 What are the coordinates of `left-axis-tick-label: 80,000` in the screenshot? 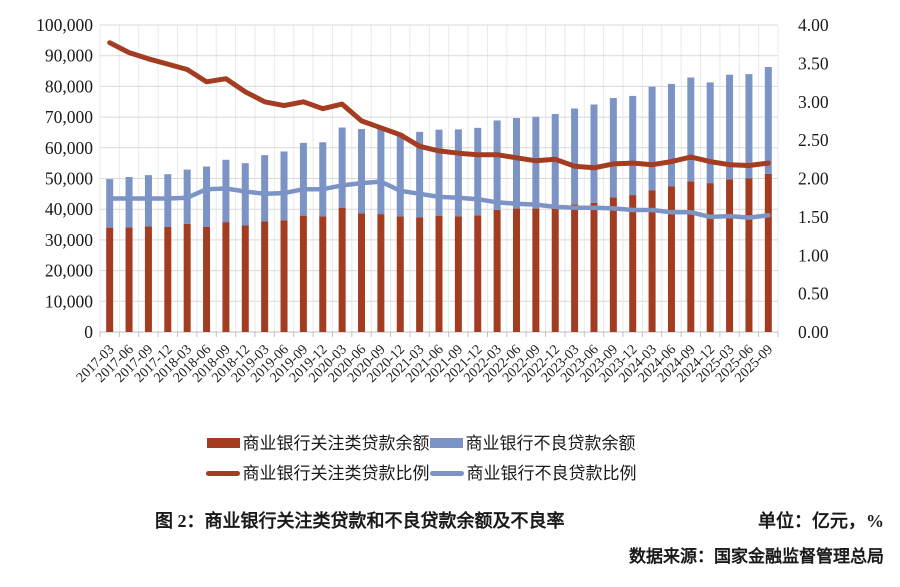 It's located at (69, 86).